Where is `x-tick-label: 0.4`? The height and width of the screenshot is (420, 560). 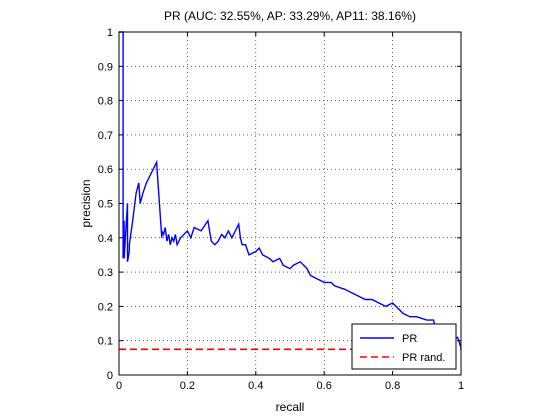
x-tick-label: 0.4 is located at coordinates (255, 386).